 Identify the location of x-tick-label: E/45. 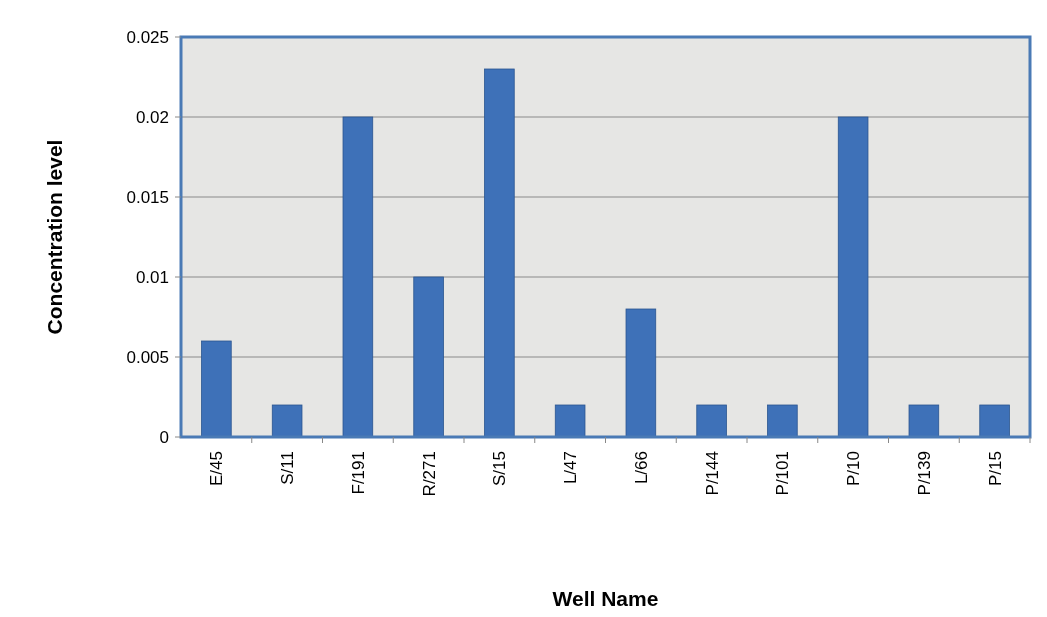
(217, 468).